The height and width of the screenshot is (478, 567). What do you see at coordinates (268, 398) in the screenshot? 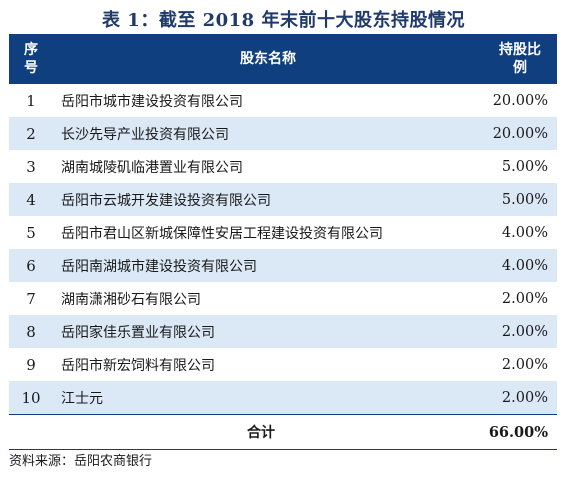
I see `row-name: 江士元` at bounding box center [268, 398].